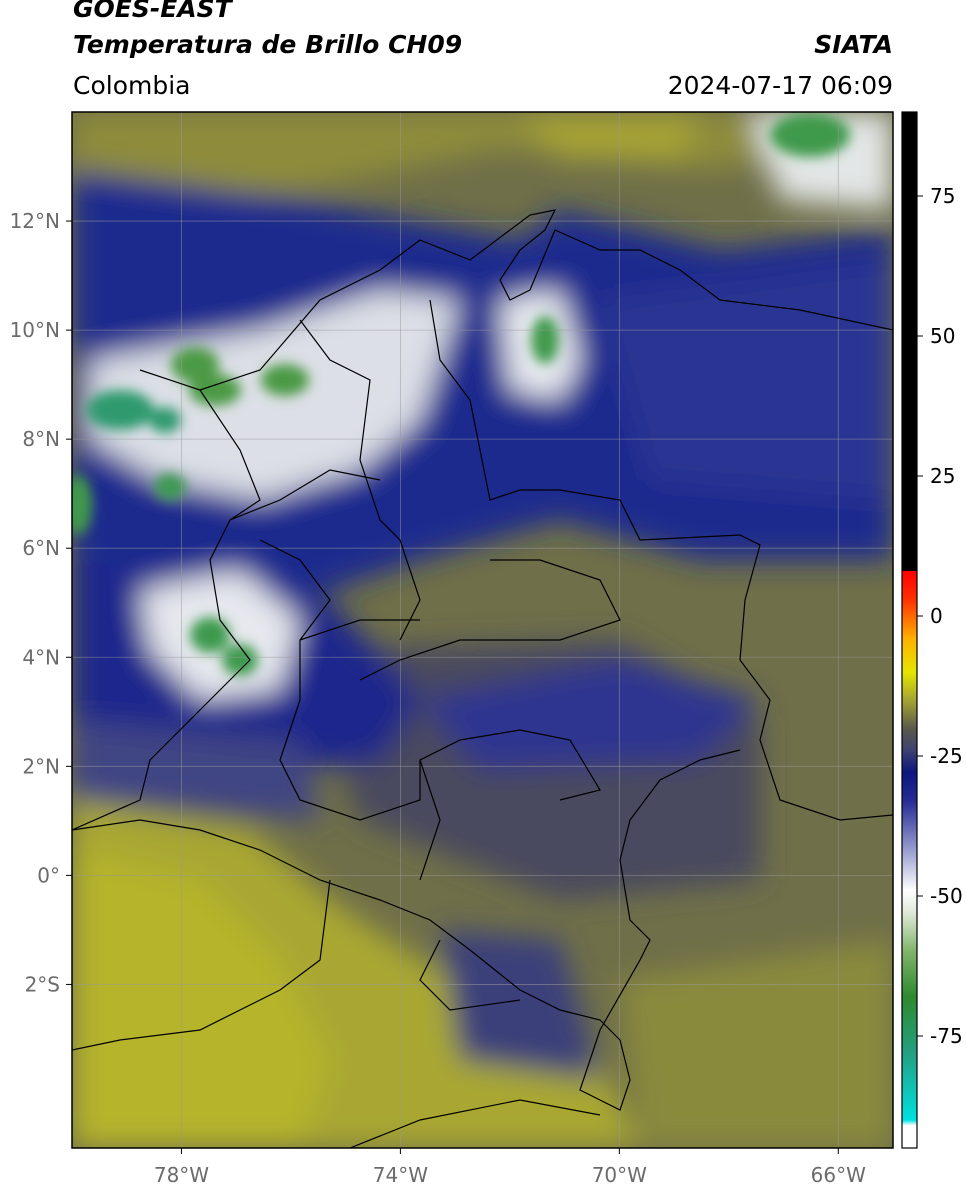  I want to click on satellite-title: GOES-EAST, so click(152, 11).